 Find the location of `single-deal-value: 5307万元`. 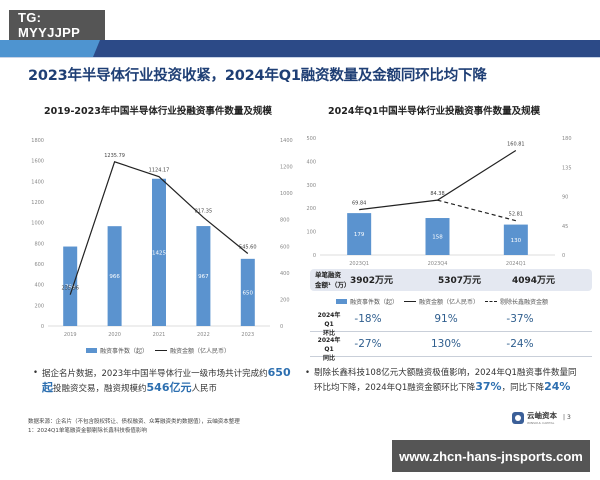

single-deal-value: 5307万元 is located at coordinates (460, 281).